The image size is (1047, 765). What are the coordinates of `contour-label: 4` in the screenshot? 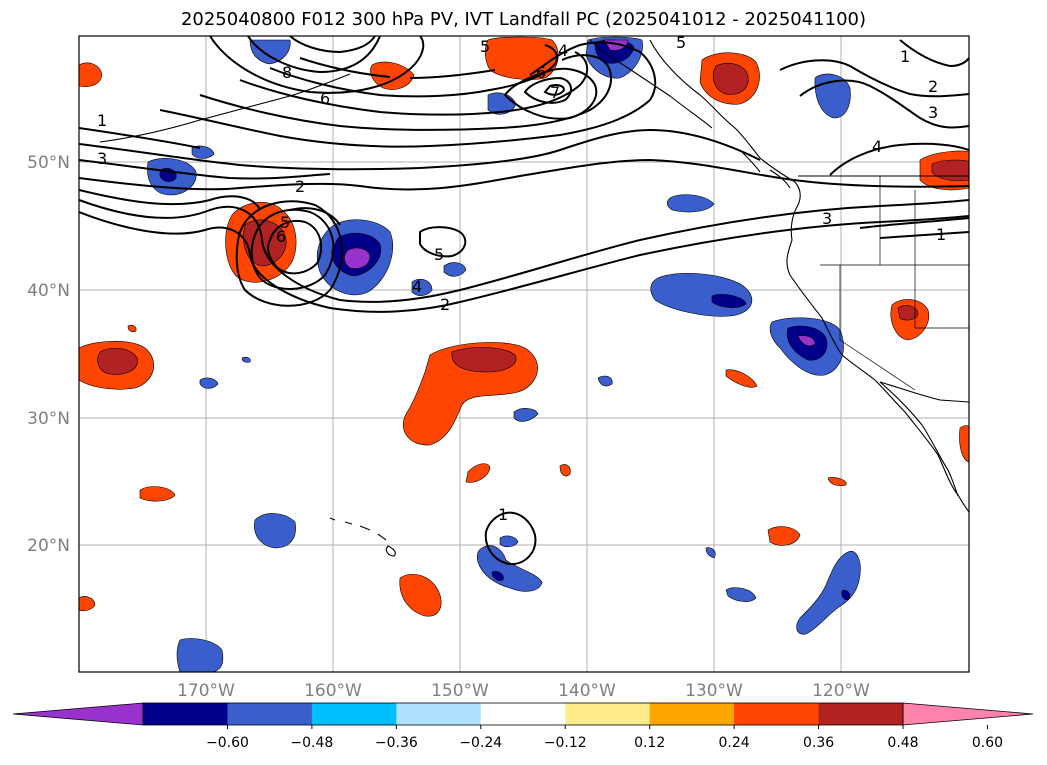 It's located at (417, 286).